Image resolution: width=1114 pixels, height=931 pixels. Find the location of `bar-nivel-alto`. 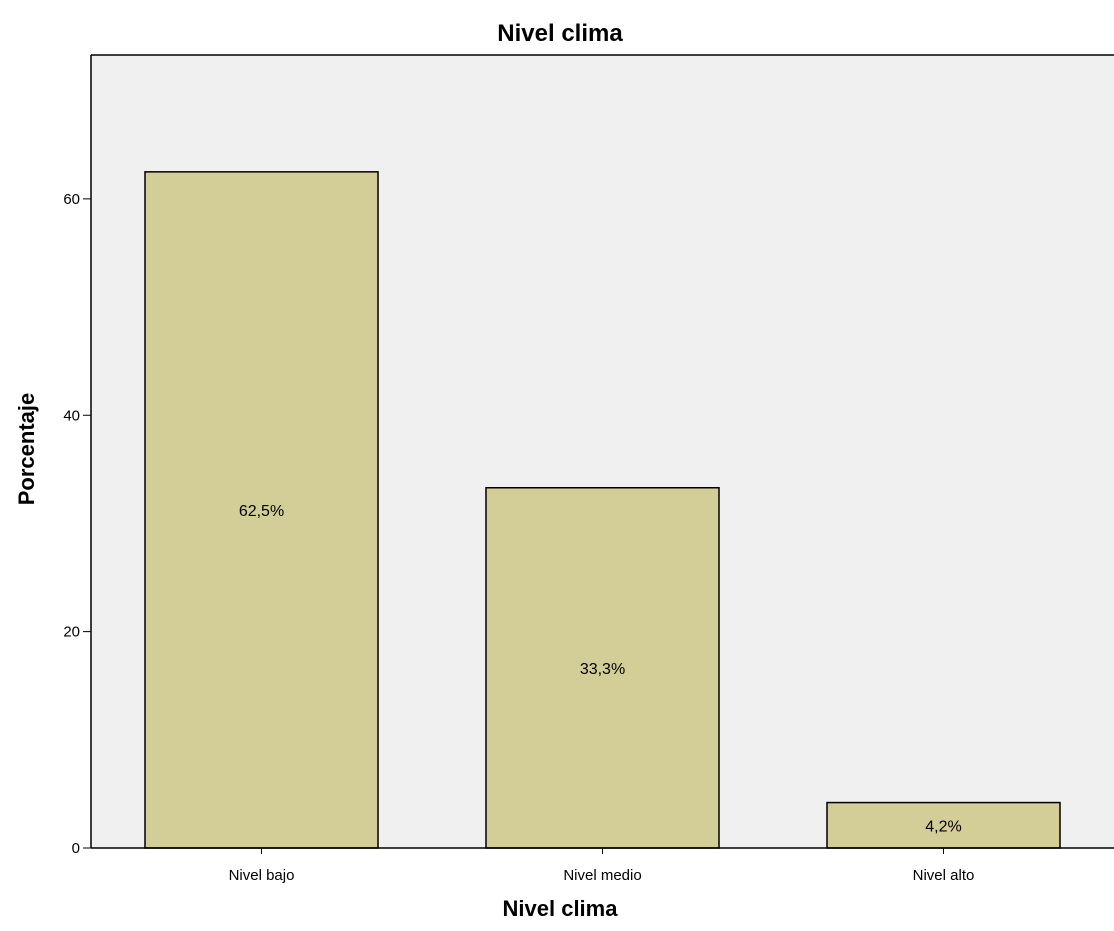

bar-nivel-alto is located at coordinates (943, 825).